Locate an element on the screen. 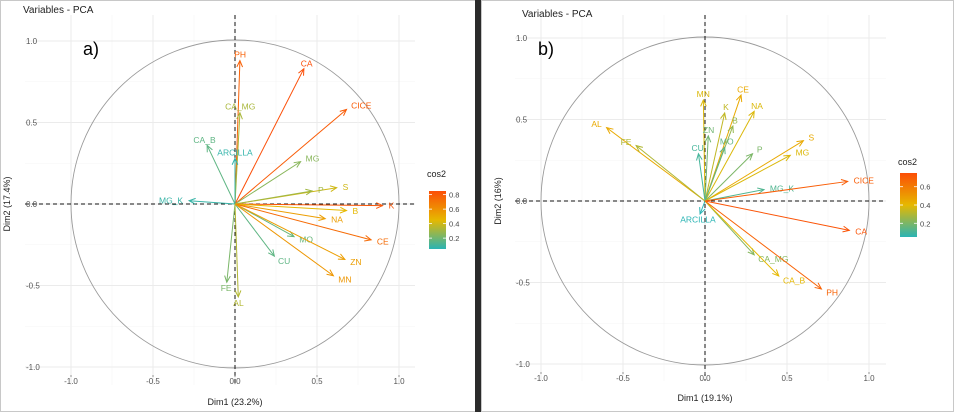  variable-arrow-ca_mg: CA_MG is located at coordinates (240, 153).